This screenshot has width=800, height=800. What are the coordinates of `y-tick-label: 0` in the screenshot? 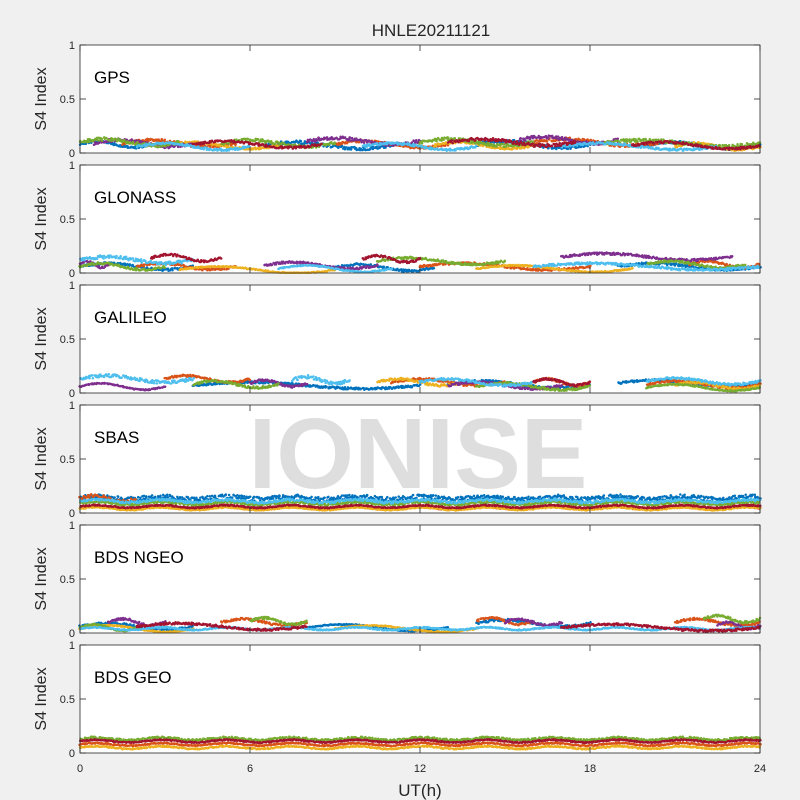 It's located at (72, 154).